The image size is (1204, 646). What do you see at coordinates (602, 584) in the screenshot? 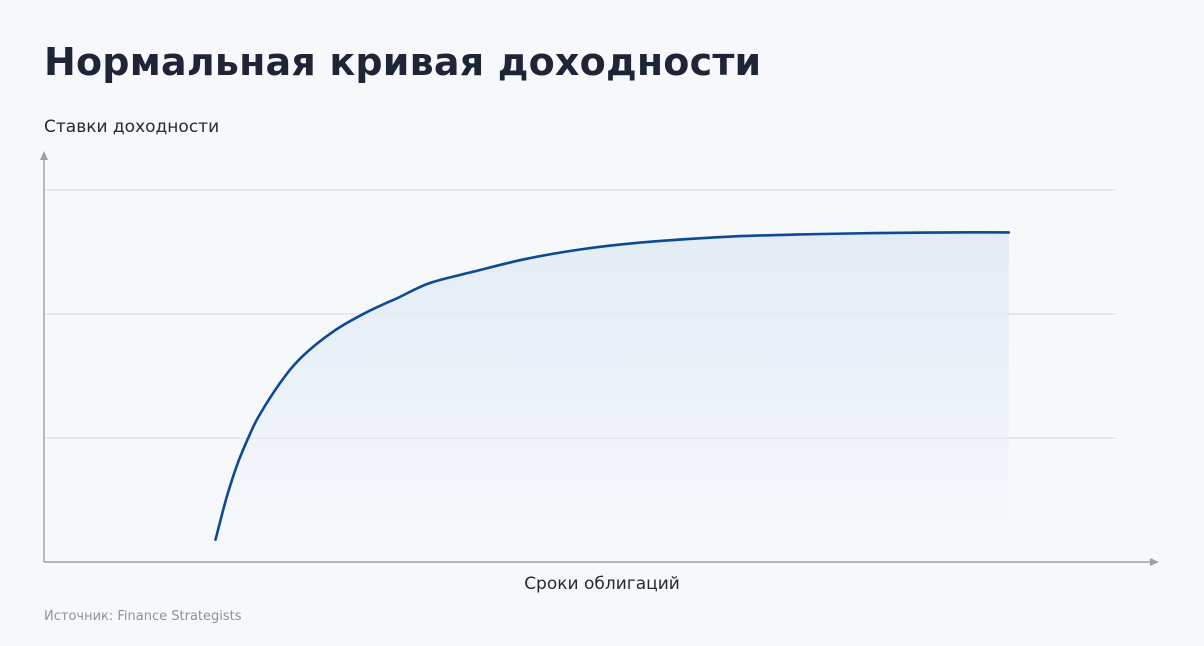
I see `x-axis-label: Сроки облигаций` at bounding box center [602, 584].